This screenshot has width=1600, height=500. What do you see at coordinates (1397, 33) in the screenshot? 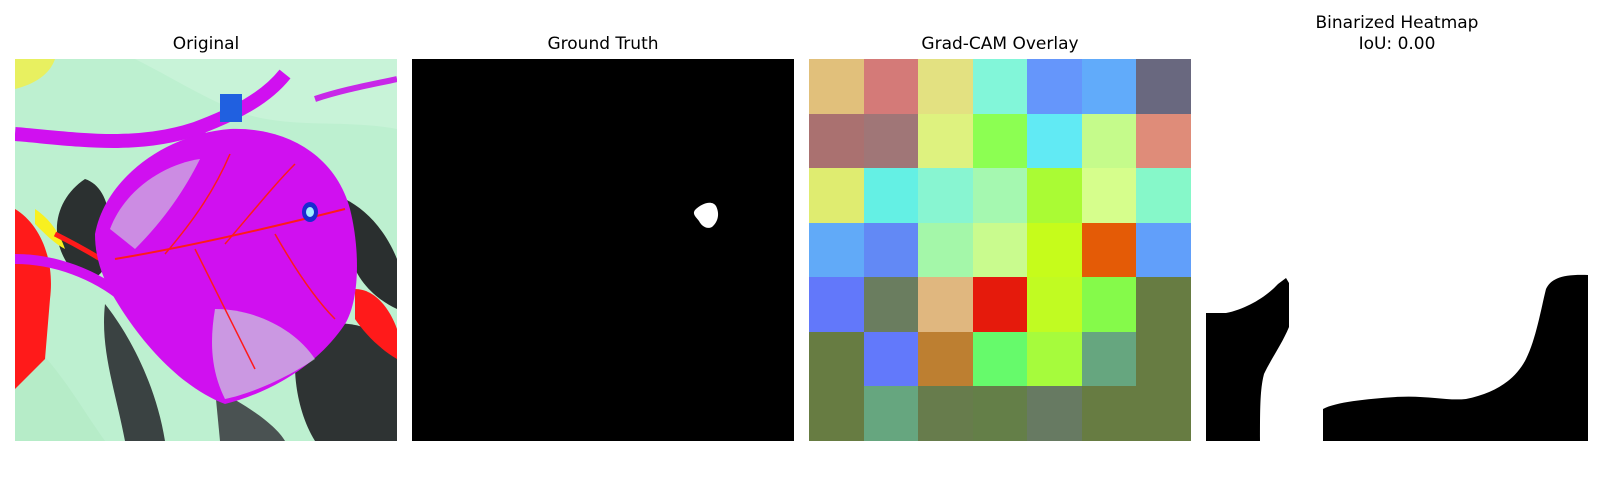
I see `binarized-heatmap-title: Binarized Heatmap IoU: 0.00` at bounding box center [1397, 33].